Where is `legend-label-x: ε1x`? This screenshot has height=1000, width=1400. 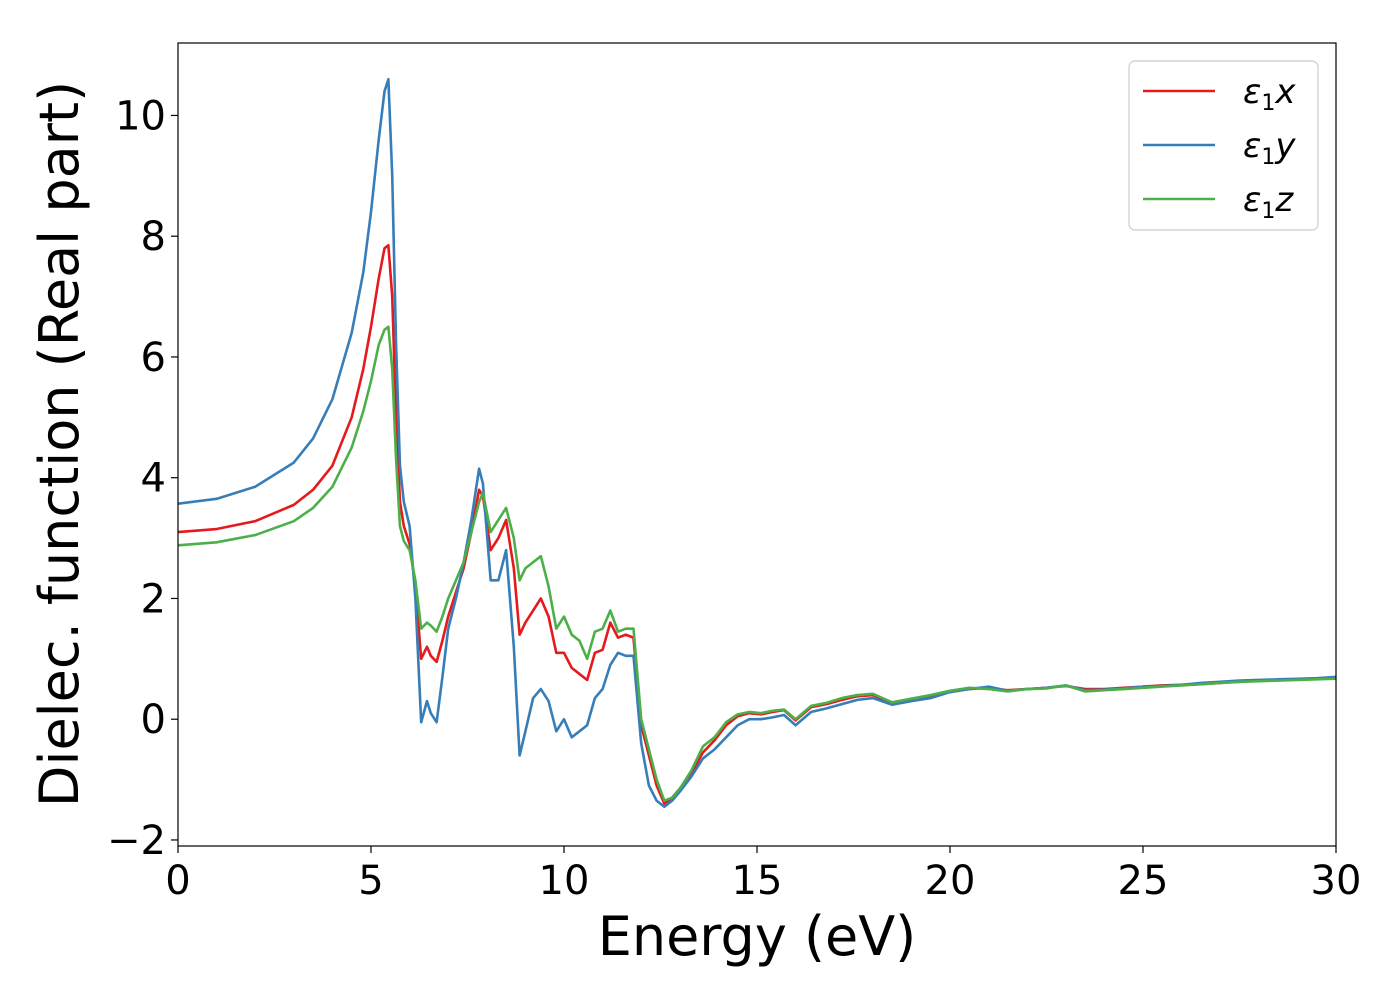 legend-label-x: ε1x is located at coordinates (1269, 94).